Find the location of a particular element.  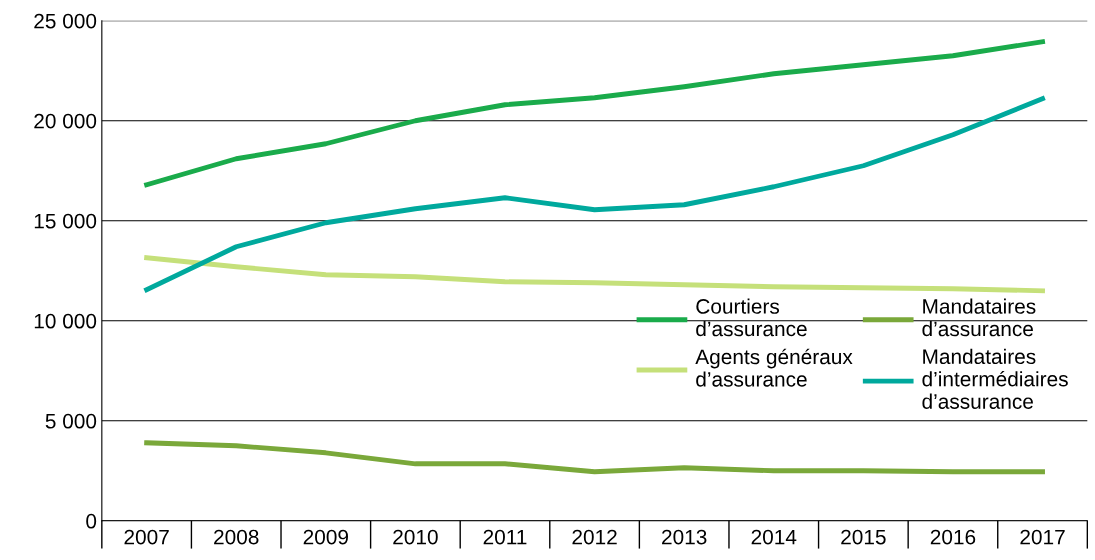

x-tick-label: 2010 is located at coordinates (415, 537).